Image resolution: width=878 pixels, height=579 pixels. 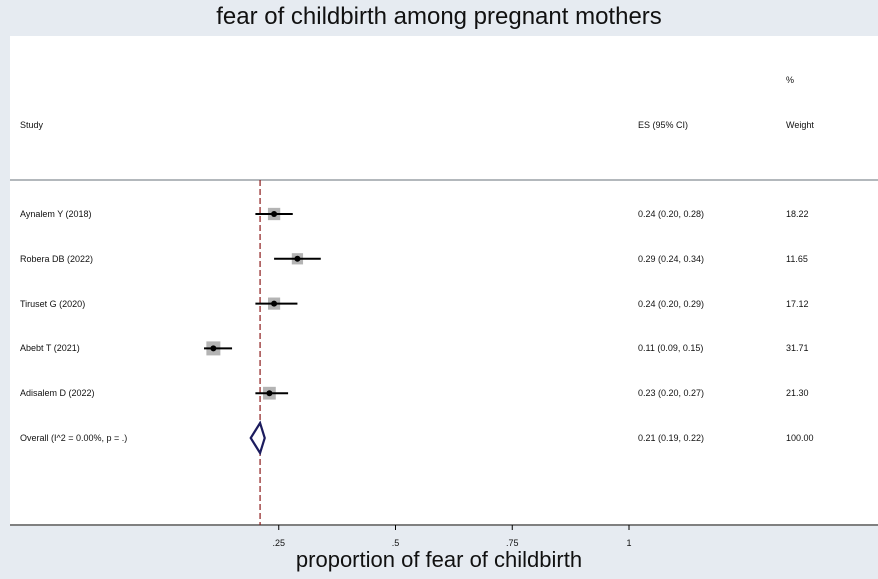 I want to click on effect-size-text: 0.24 (0.20, 0.29), so click(x=671, y=303).